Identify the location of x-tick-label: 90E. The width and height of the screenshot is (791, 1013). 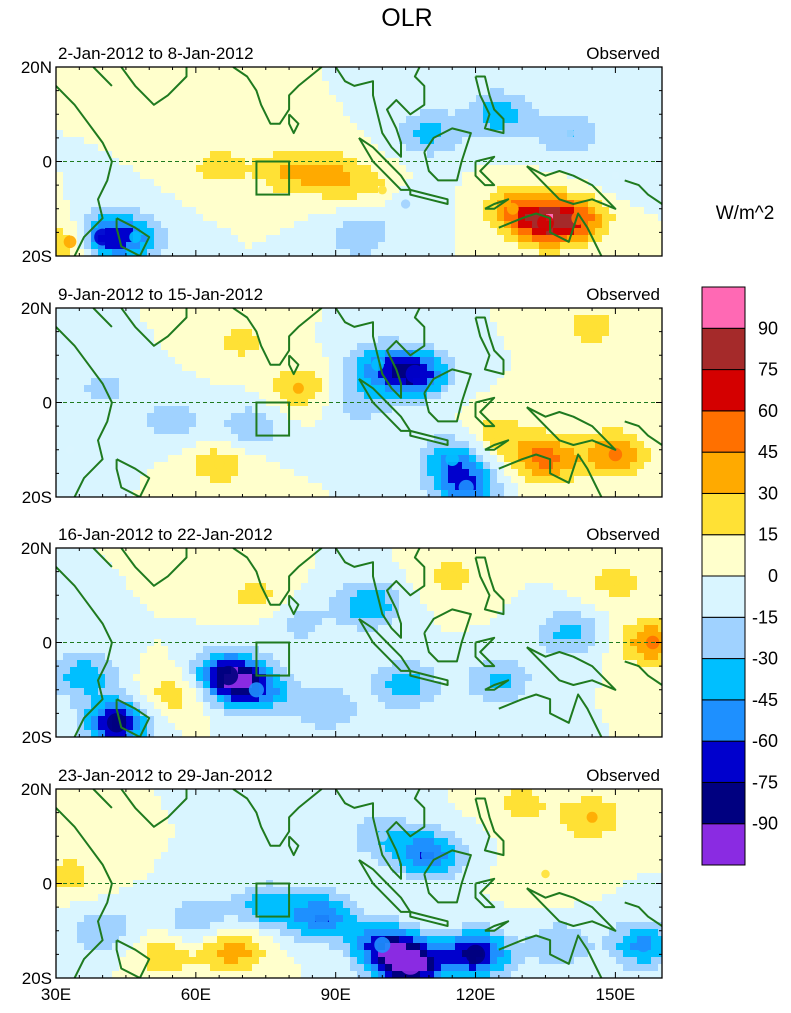
(336, 994).